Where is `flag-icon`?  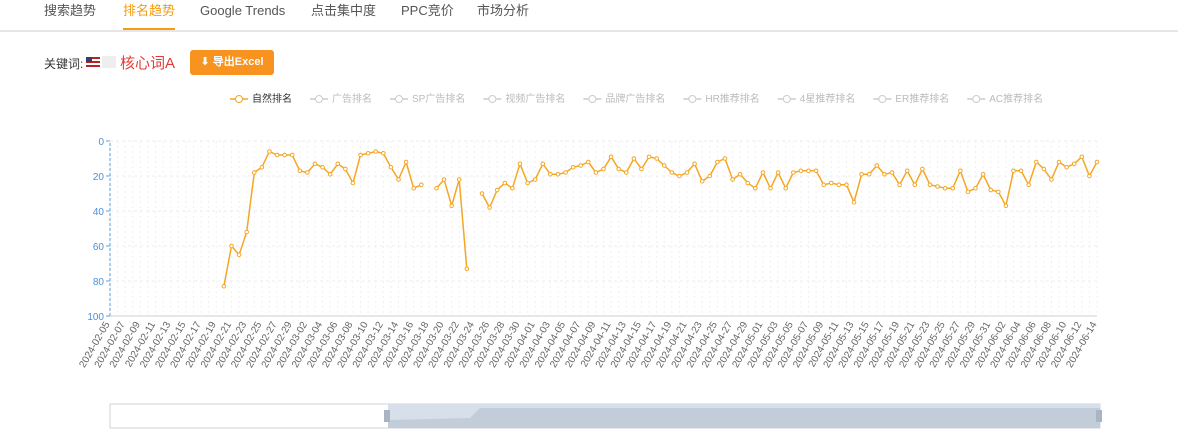
flag-icon is located at coordinates (93, 62).